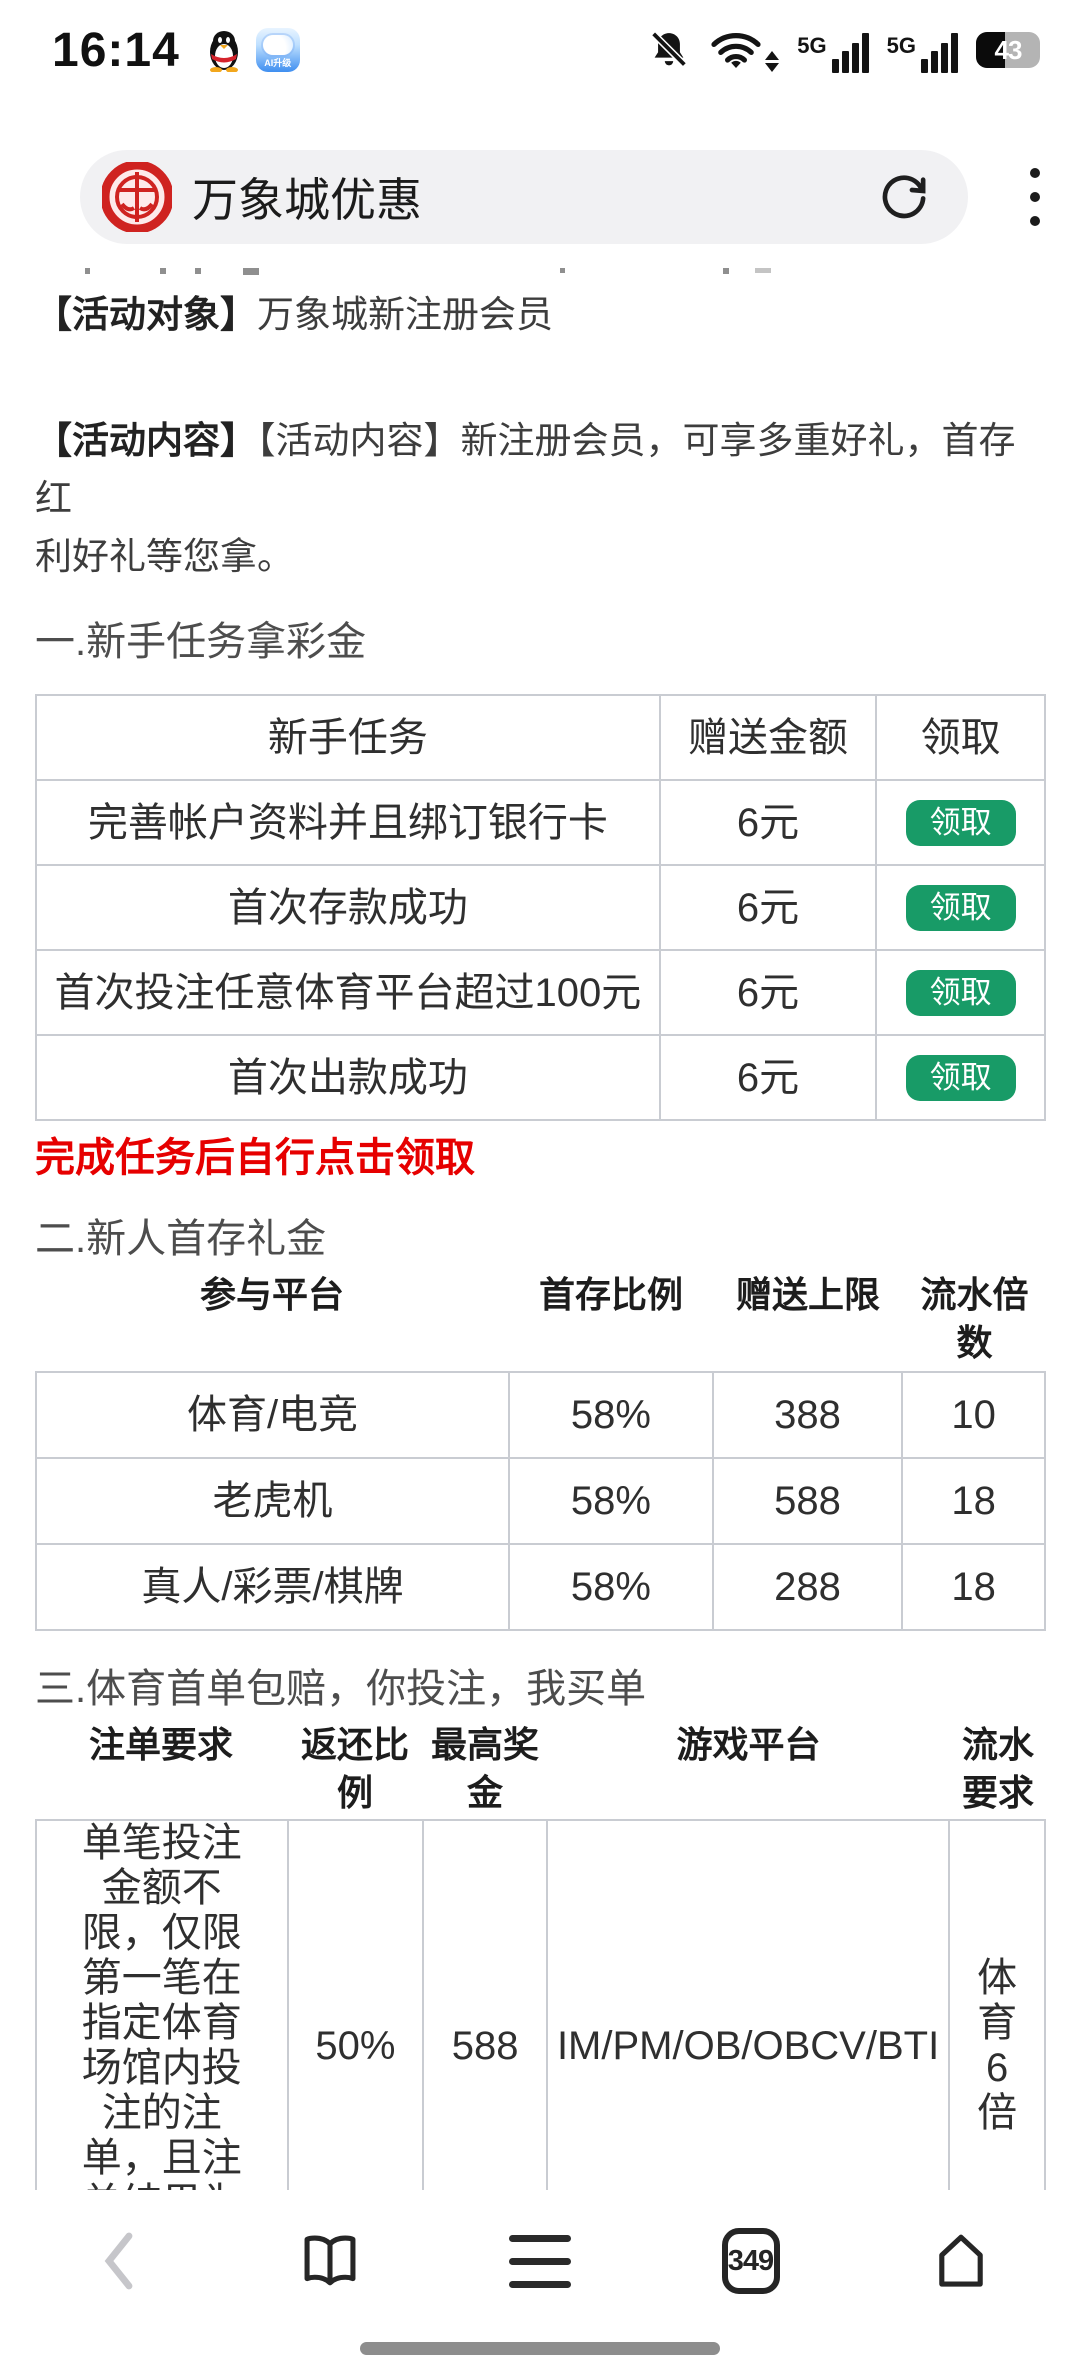  What do you see at coordinates (271, 1294) in the screenshot?
I see `col-header-platform: 参与平台` at bounding box center [271, 1294].